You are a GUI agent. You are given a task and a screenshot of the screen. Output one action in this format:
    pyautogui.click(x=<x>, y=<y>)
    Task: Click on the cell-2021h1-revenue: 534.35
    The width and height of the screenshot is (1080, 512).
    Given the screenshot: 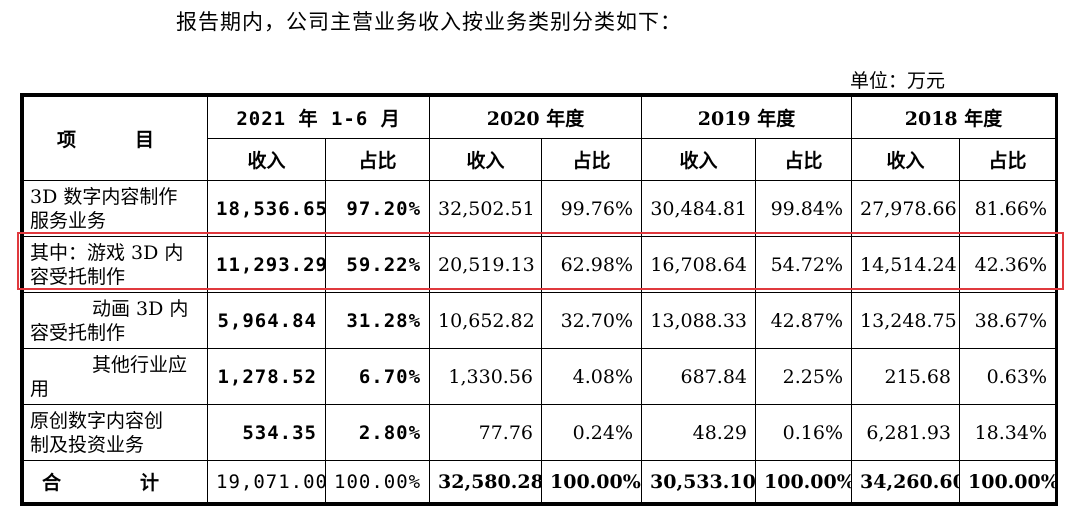 What is the action you would take?
    pyautogui.click(x=266, y=432)
    